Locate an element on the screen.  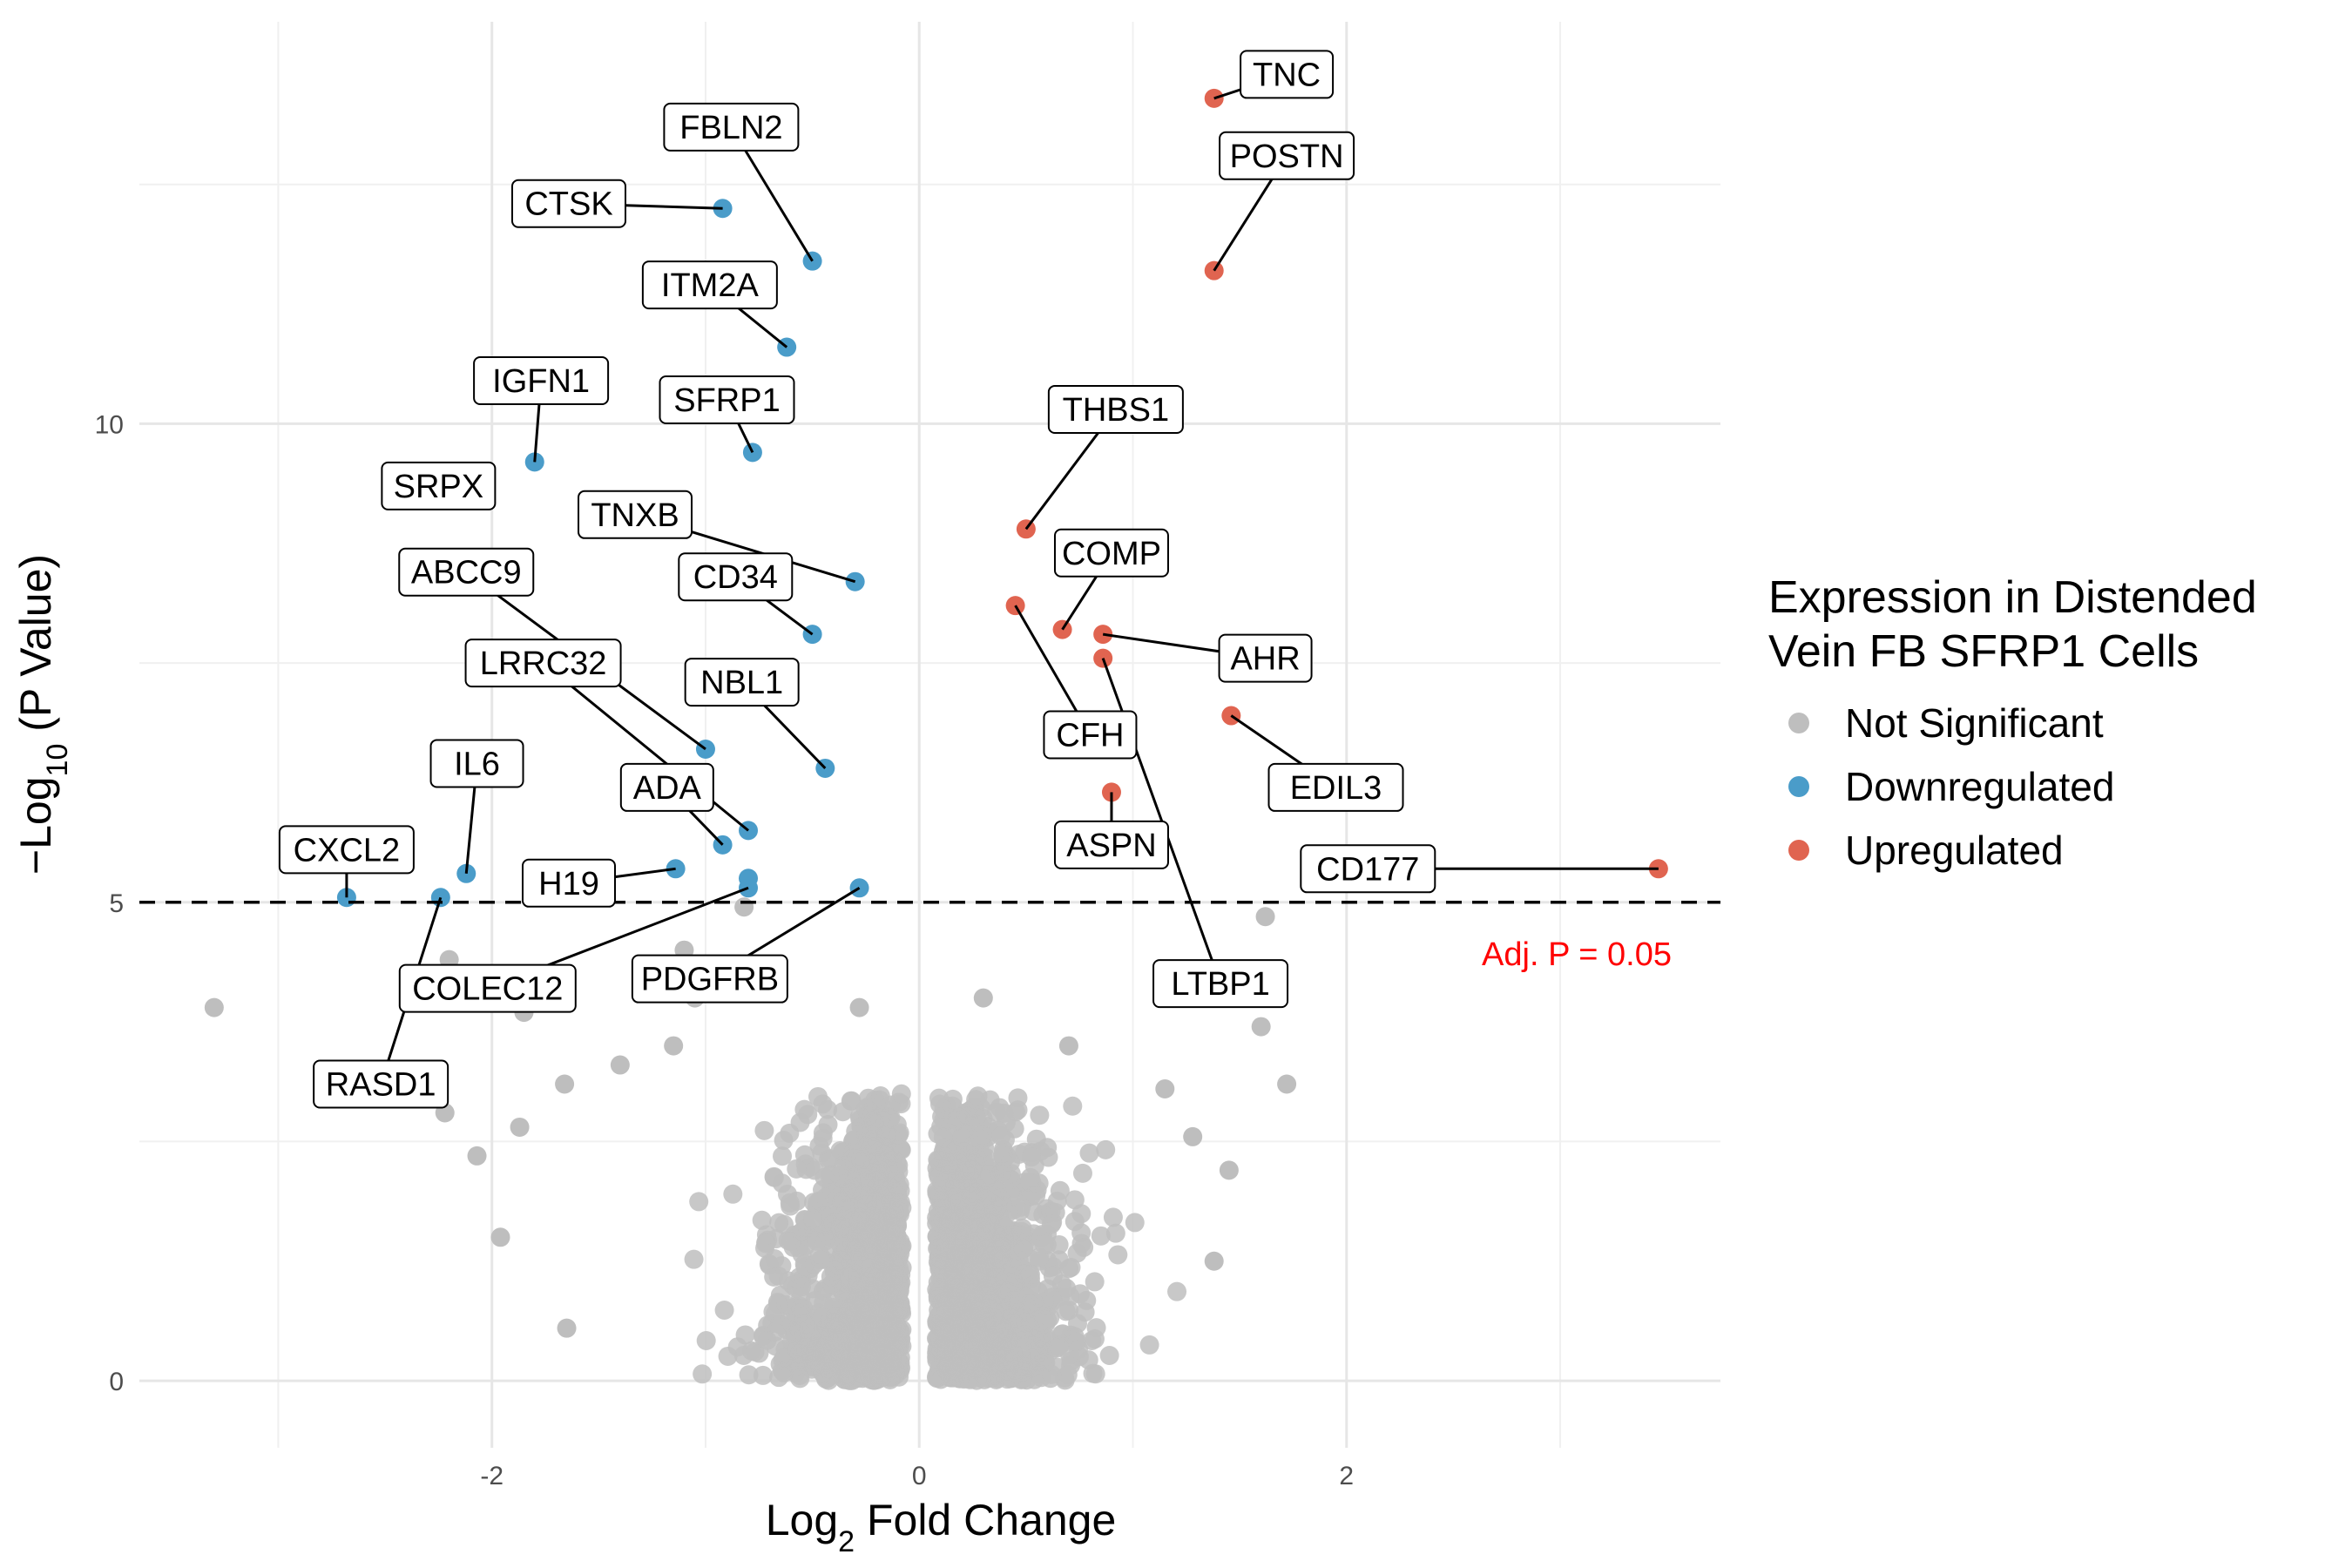
gene-label-tnxb: TNXB is located at coordinates (635, 515).